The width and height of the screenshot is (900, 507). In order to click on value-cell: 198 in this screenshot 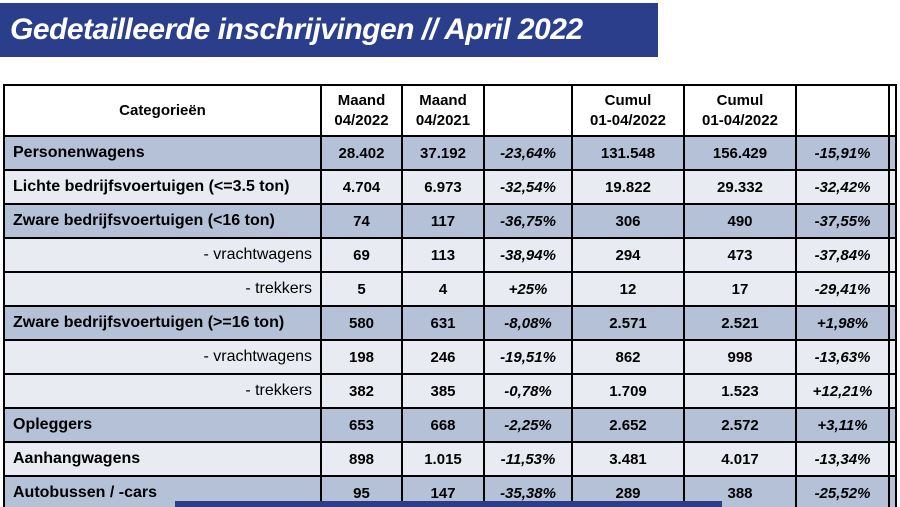, I will do `click(361, 357)`.